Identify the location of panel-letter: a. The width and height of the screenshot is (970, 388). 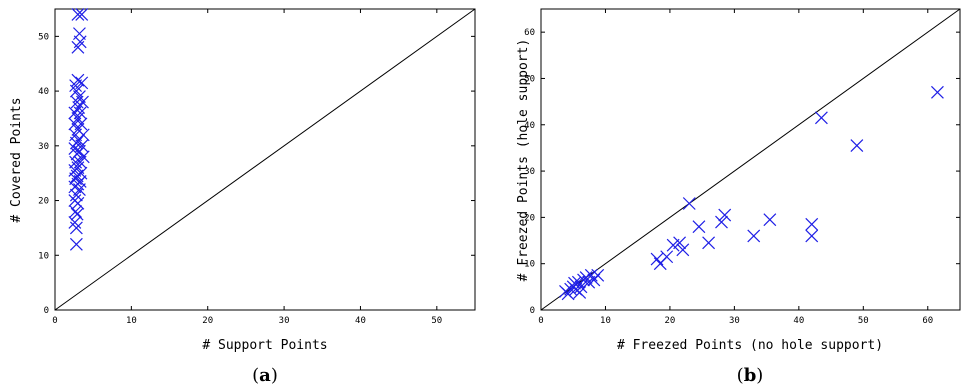
(265, 375).